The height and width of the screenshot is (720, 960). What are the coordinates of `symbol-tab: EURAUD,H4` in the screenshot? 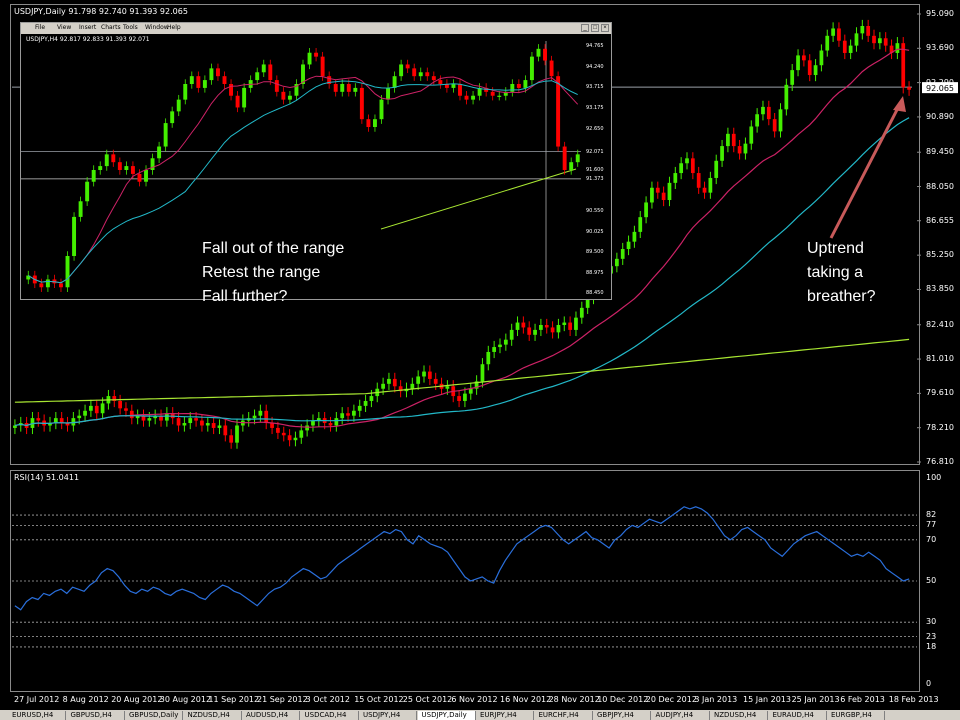 It's located at (798, 715).